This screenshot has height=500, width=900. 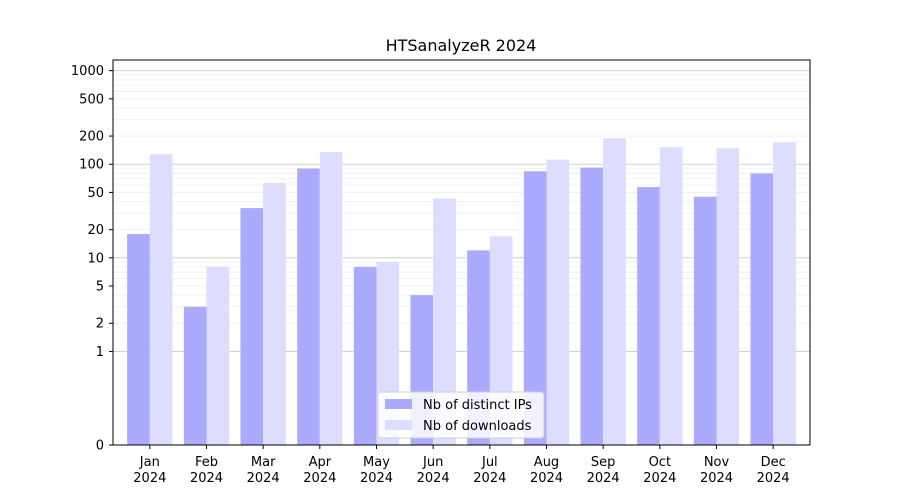 What do you see at coordinates (717, 462) in the screenshot?
I see `x-tick-label: Nov` at bounding box center [717, 462].